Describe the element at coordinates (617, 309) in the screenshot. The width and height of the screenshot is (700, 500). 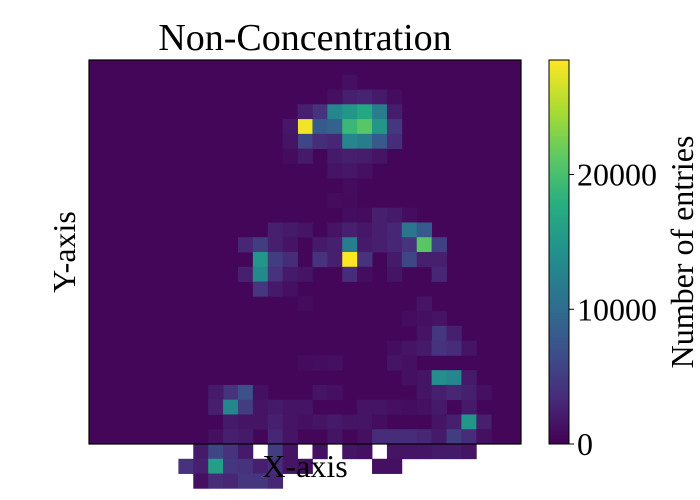
I see `colorbar-tick-label: 10000` at that location.